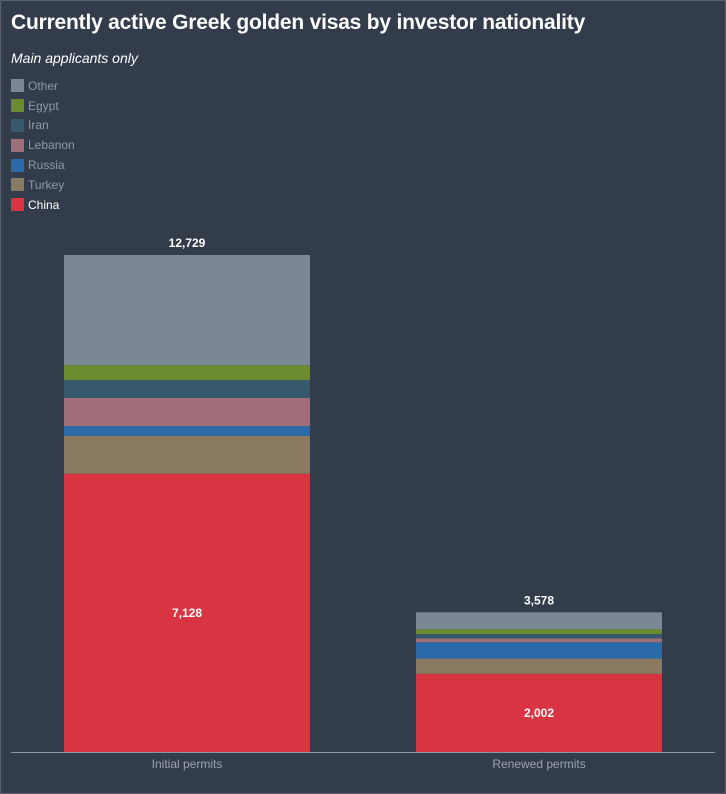 The width and height of the screenshot is (726, 794). What do you see at coordinates (74, 58) in the screenshot?
I see `chart-subtitle: Main applicants only` at bounding box center [74, 58].